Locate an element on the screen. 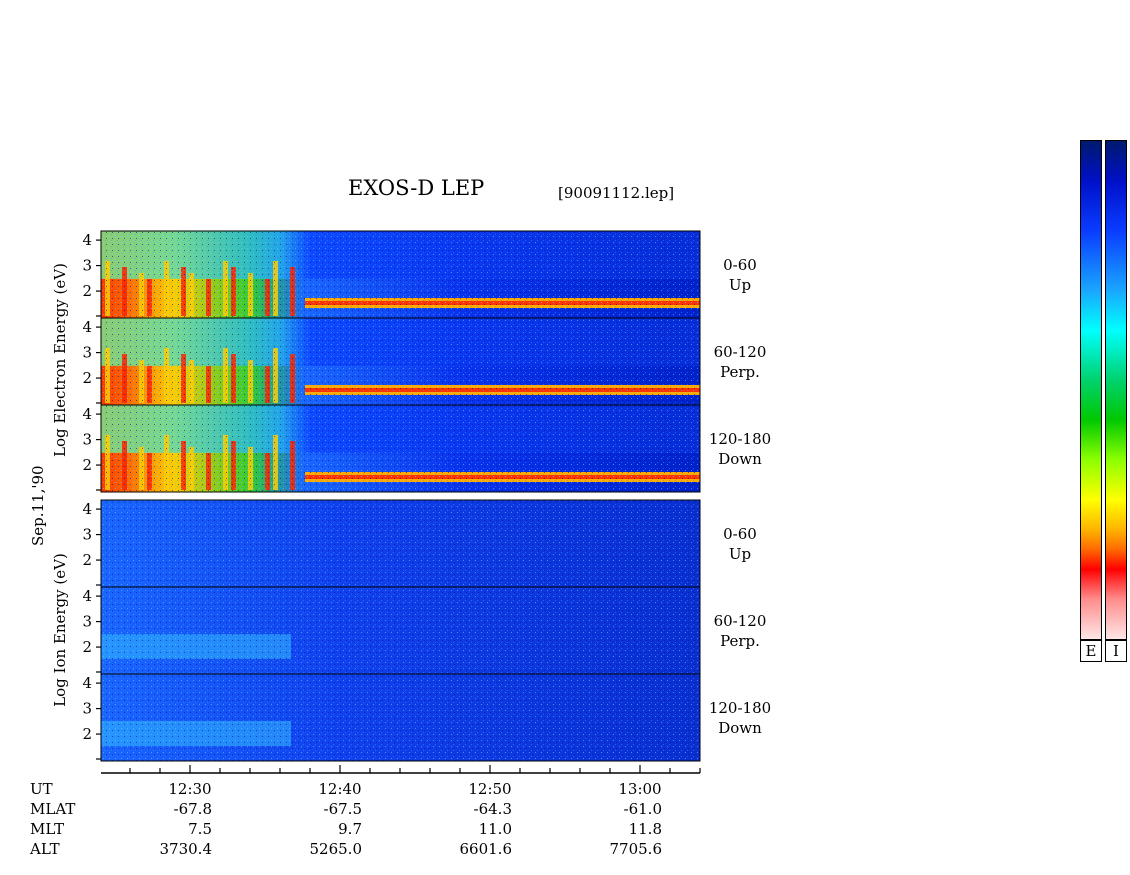  file-label: [90091112.lep] is located at coordinates (616, 193).